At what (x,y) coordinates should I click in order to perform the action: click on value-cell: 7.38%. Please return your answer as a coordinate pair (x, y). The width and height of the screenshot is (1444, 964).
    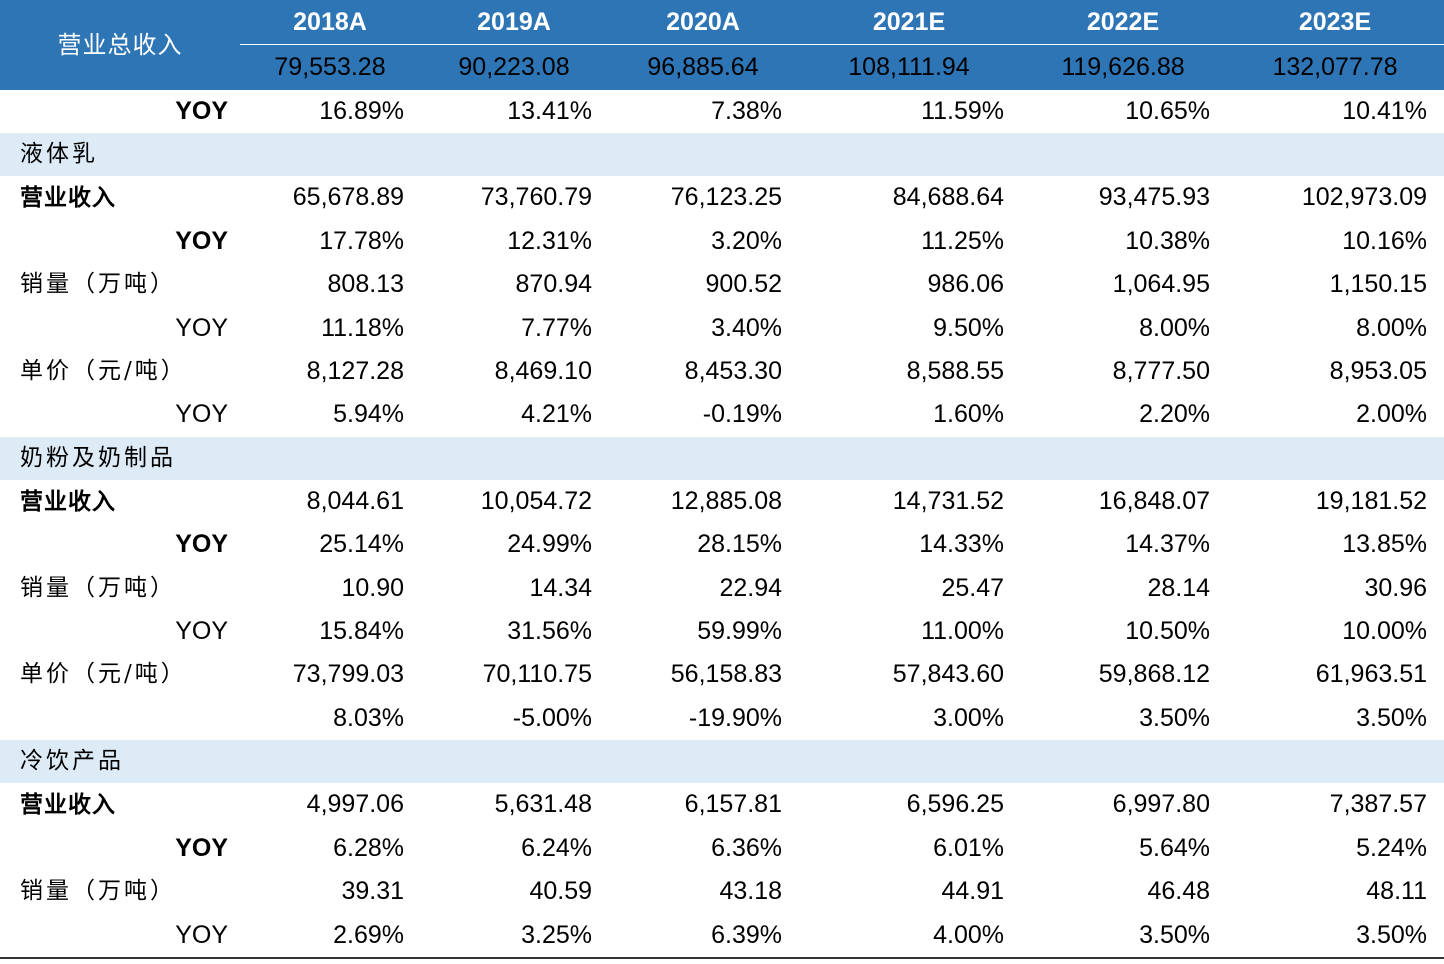
    Looking at the image, I should click on (746, 111).